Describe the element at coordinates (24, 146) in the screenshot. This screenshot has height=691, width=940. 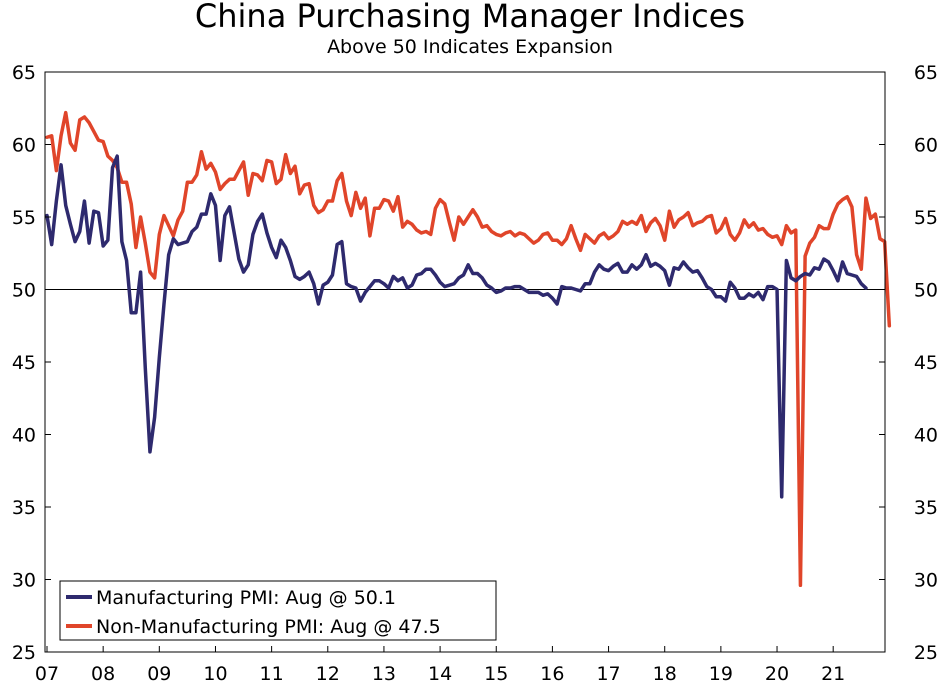
I see `y-tick-label-left: 60` at that location.